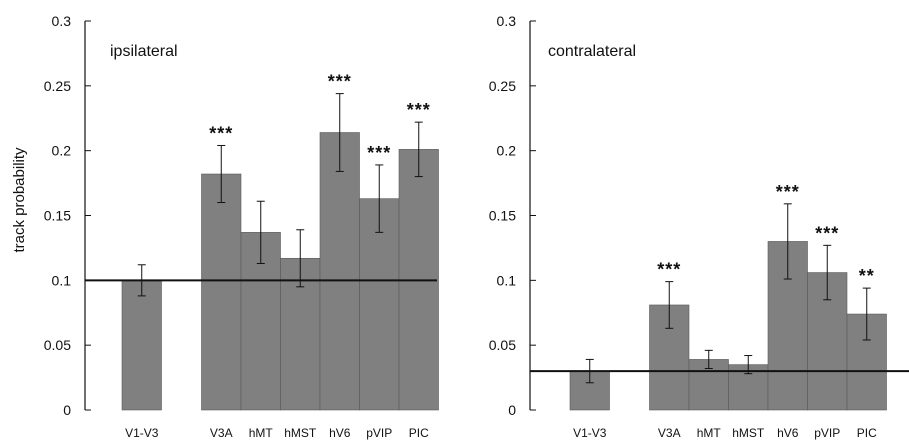  I want to click on panel-title: contralateral, so click(592, 51).